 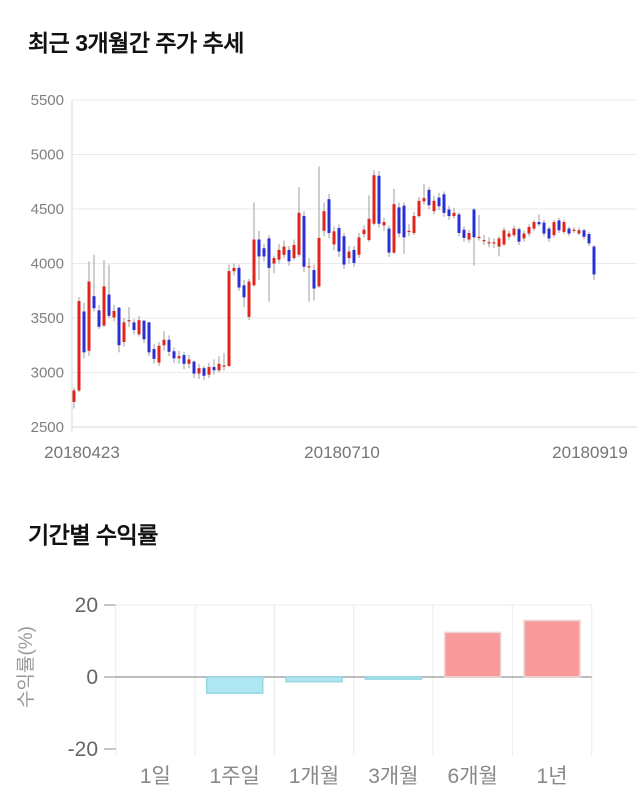 What do you see at coordinates (92, 677) in the screenshot?
I see `y-tick-label: 0` at bounding box center [92, 677].